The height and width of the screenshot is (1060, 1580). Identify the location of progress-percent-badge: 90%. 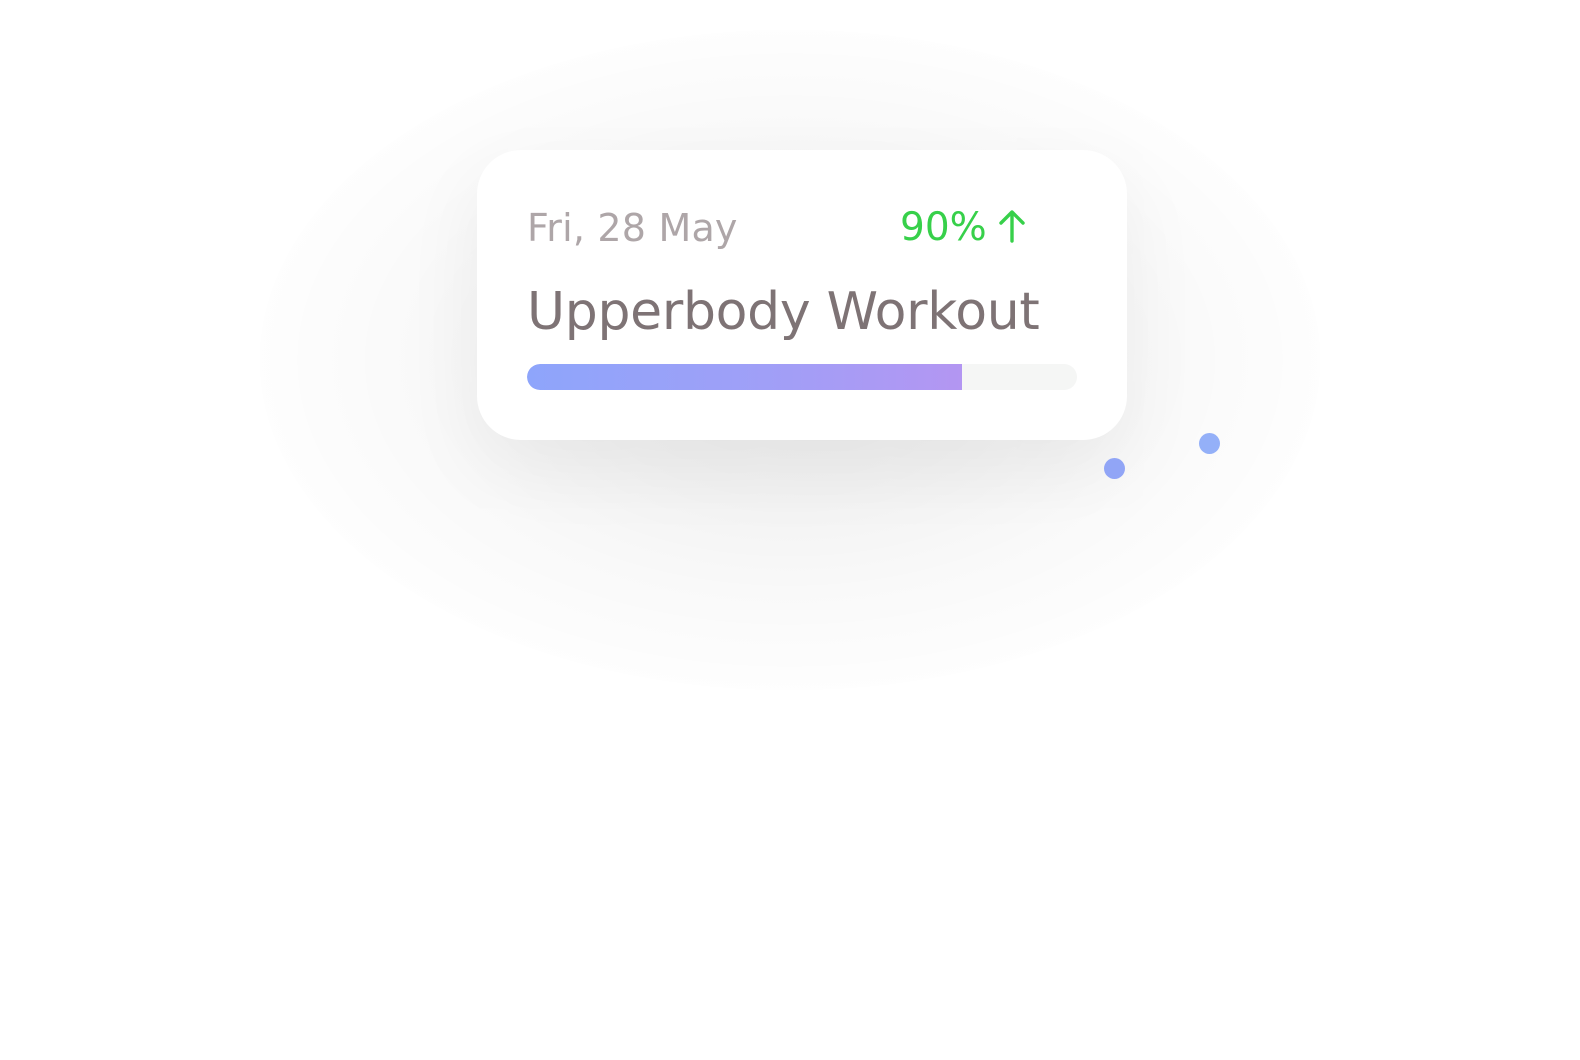
(963, 228).